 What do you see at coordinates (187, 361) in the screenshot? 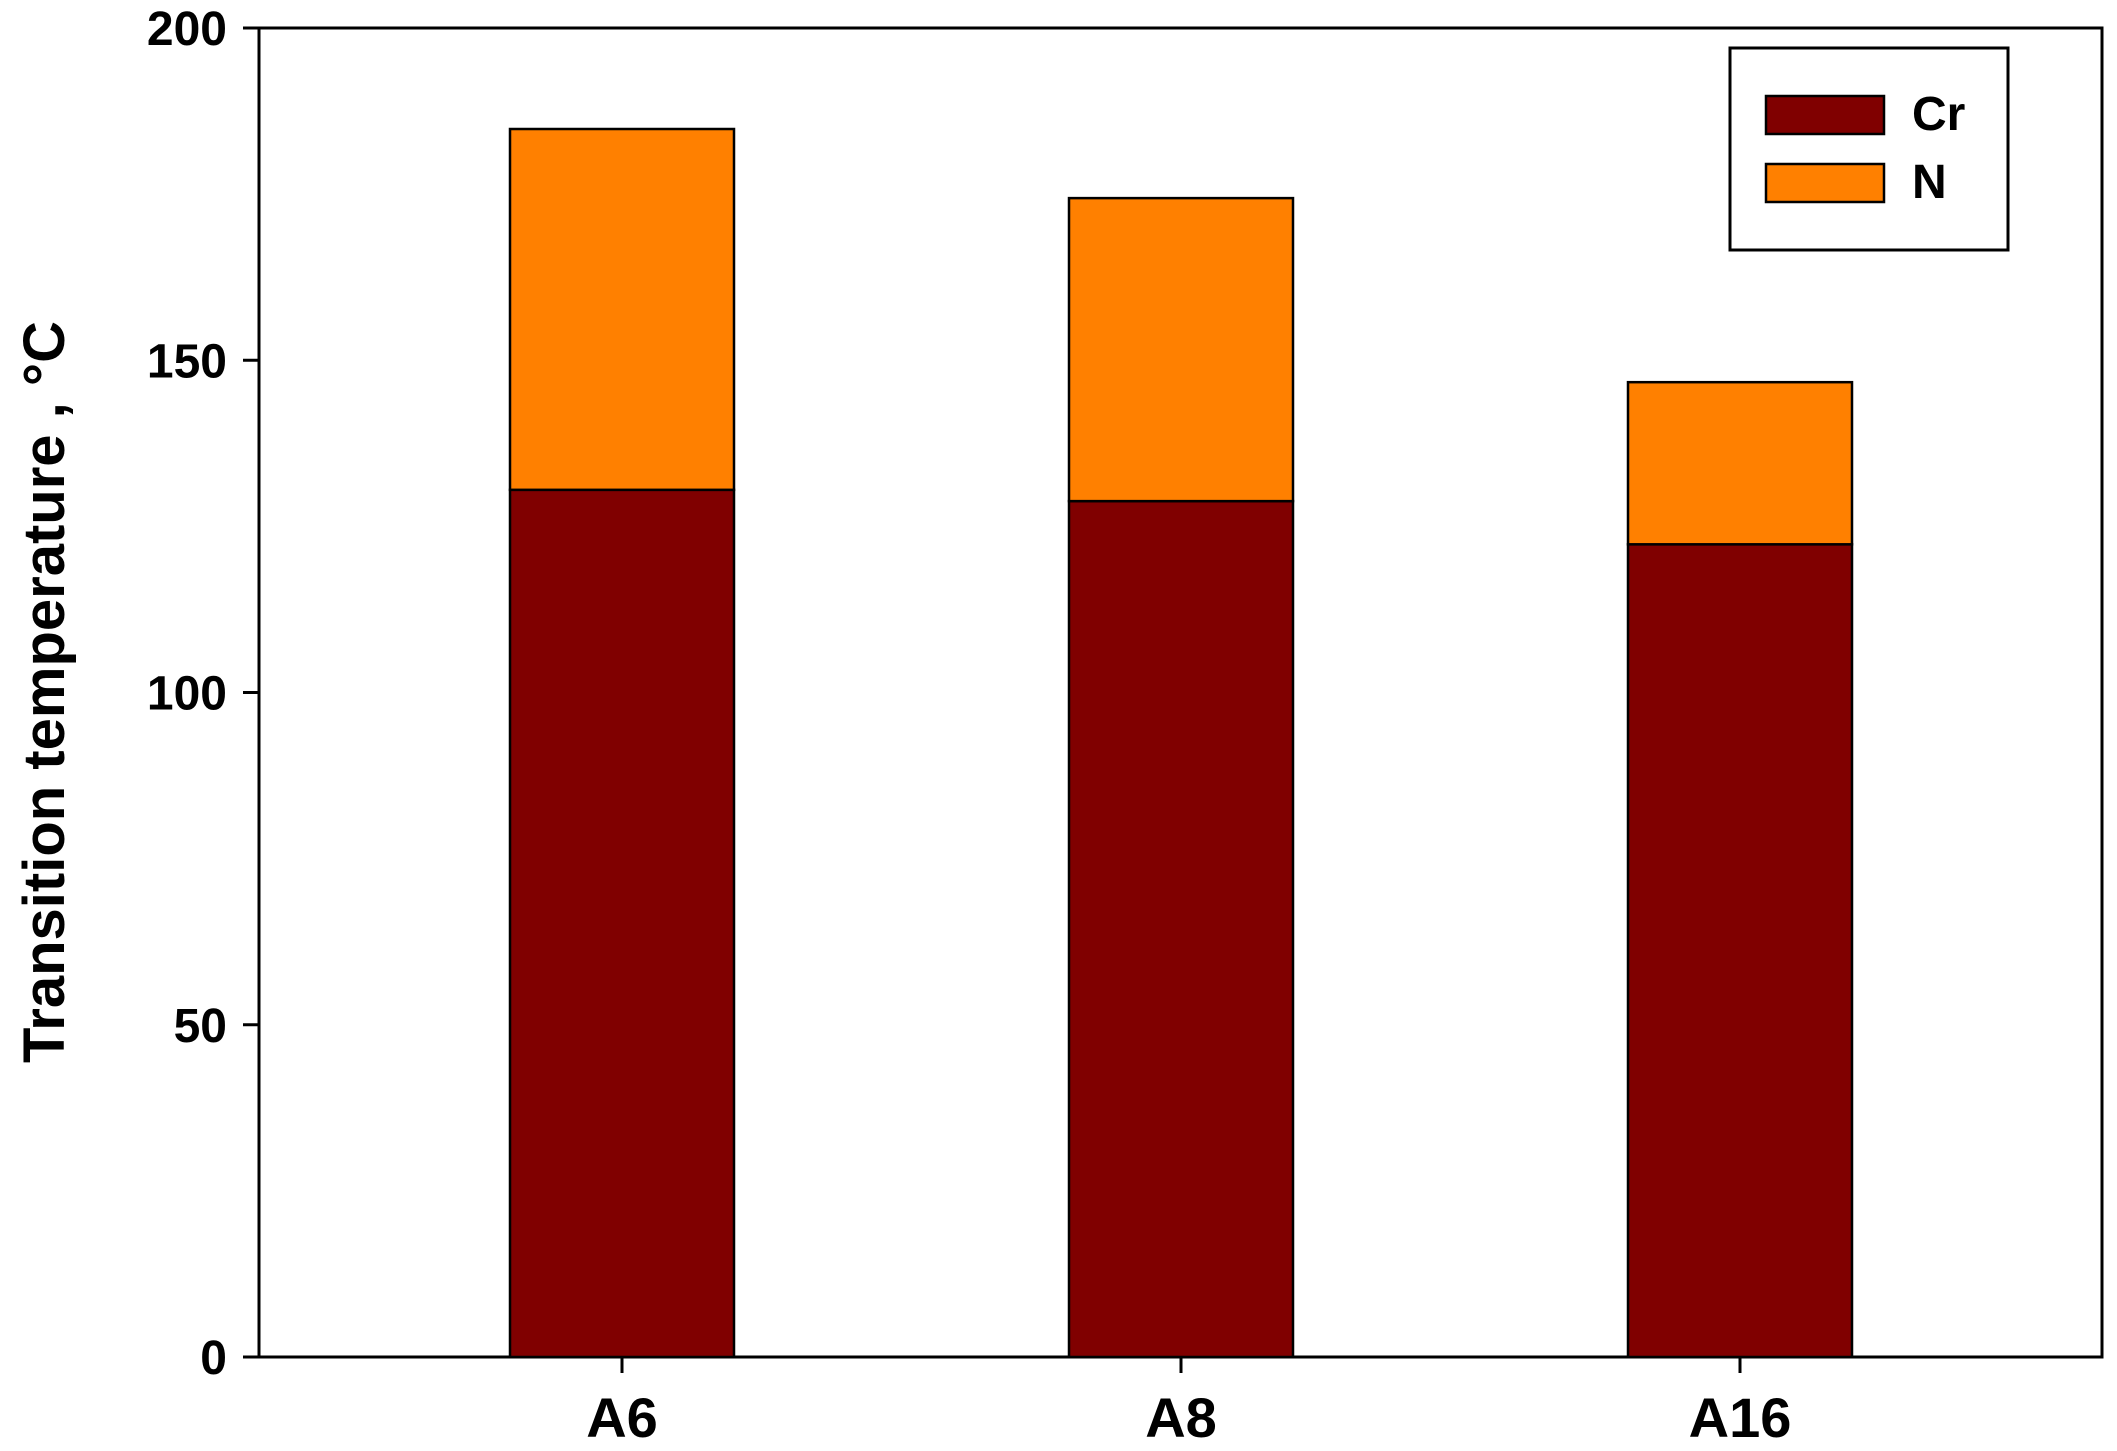
I see `y-tick-label: 150` at bounding box center [187, 361].